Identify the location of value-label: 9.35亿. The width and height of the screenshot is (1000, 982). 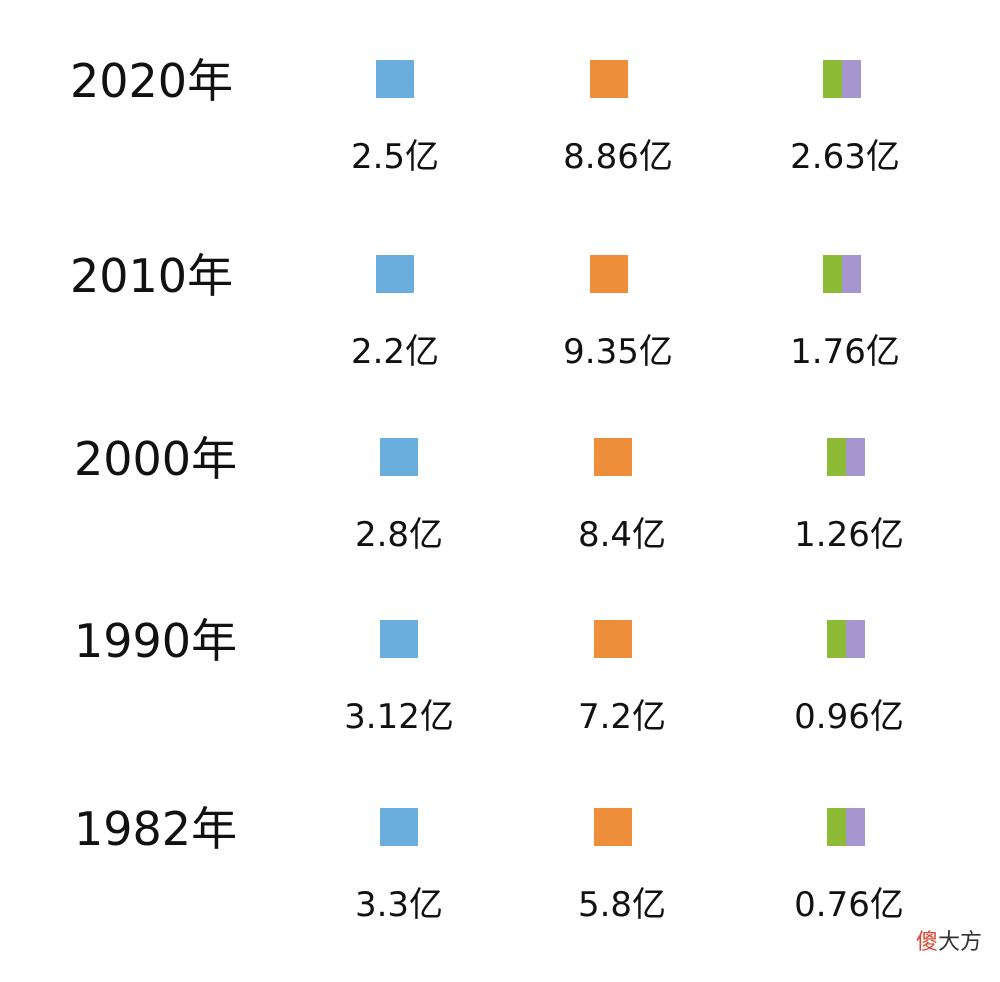
(618, 352).